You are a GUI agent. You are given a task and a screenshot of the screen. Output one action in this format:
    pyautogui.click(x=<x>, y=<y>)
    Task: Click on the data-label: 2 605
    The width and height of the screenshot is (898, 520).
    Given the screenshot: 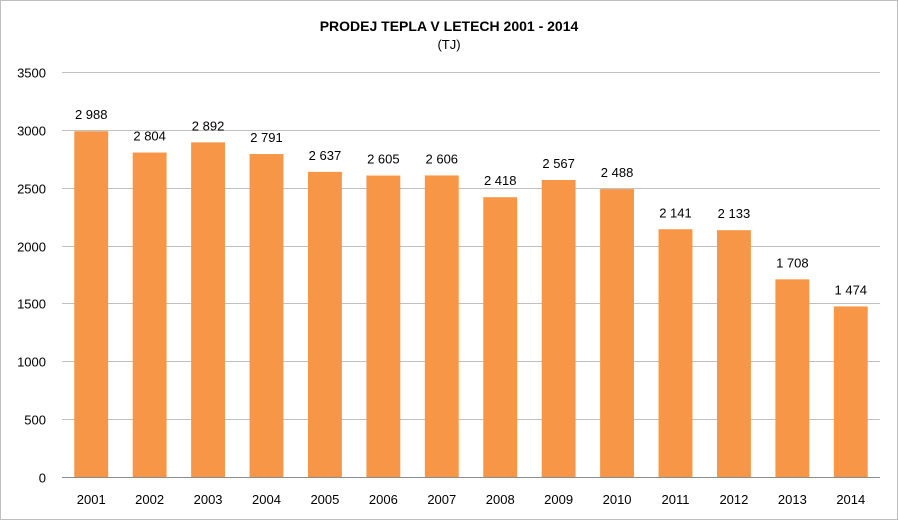 What is the action you would take?
    pyautogui.click(x=383, y=159)
    